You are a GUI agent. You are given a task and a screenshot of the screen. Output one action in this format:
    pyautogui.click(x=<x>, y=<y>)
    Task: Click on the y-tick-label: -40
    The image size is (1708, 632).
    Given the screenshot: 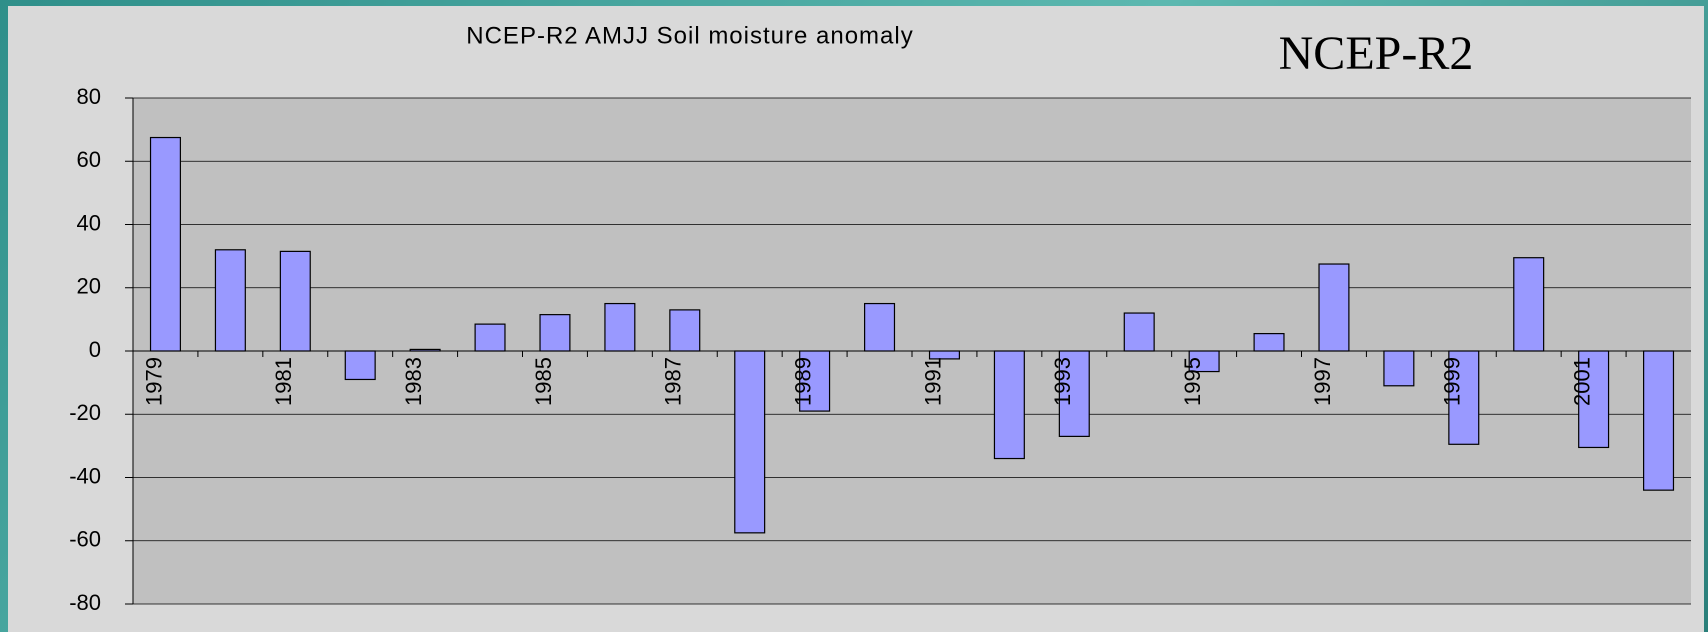 What is the action you would take?
    pyautogui.click(x=85, y=475)
    